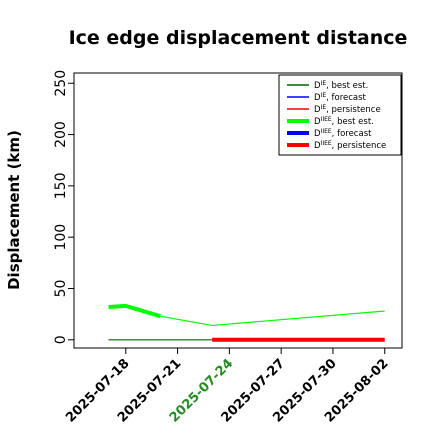  What do you see at coordinates (63, 207) in the screenshot?
I see `y-axis: 0 50 100 150 200 250` at bounding box center [63, 207].